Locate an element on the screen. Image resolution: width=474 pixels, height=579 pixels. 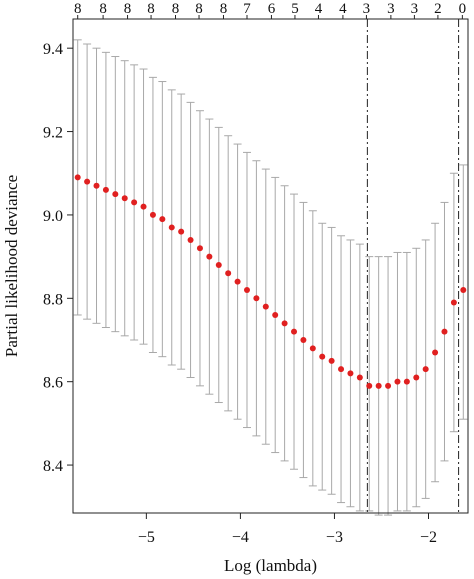
x-tick-label: −4 is located at coordinates (240, 537).